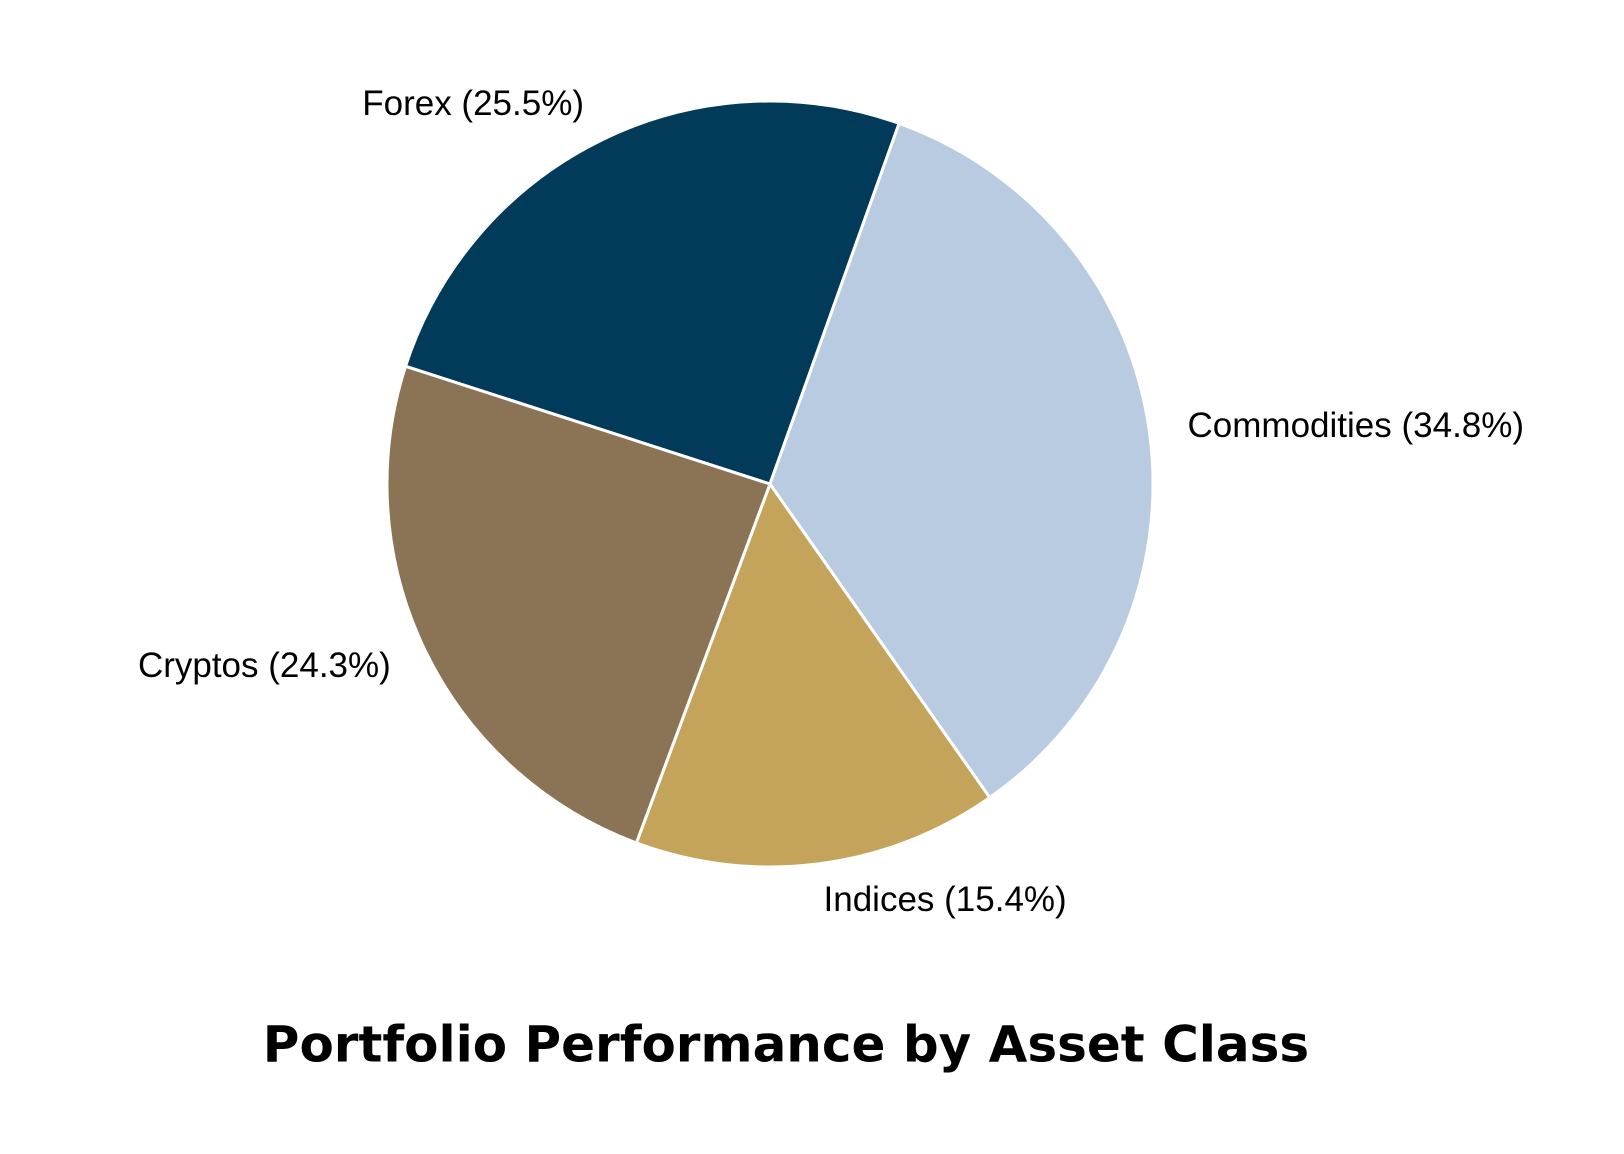 The width and height of the screenshot is (1624, 1154). I want to click on slice-label: Commodities (34.8%), so click(1356, 425).